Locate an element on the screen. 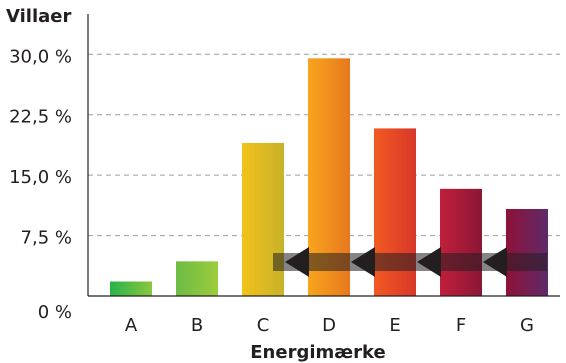  bar-C is located at coordinates (263, 219).